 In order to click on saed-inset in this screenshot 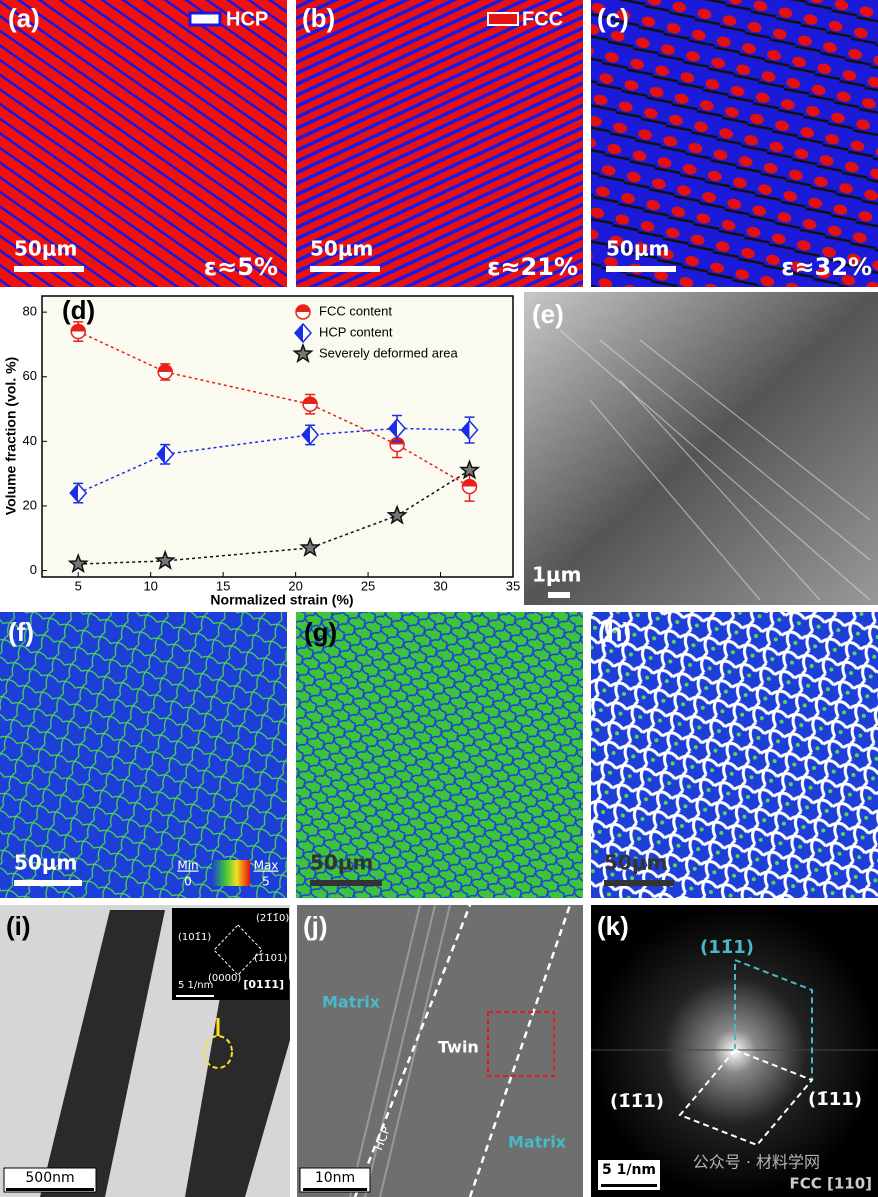, I will do `click(230, 954)`.